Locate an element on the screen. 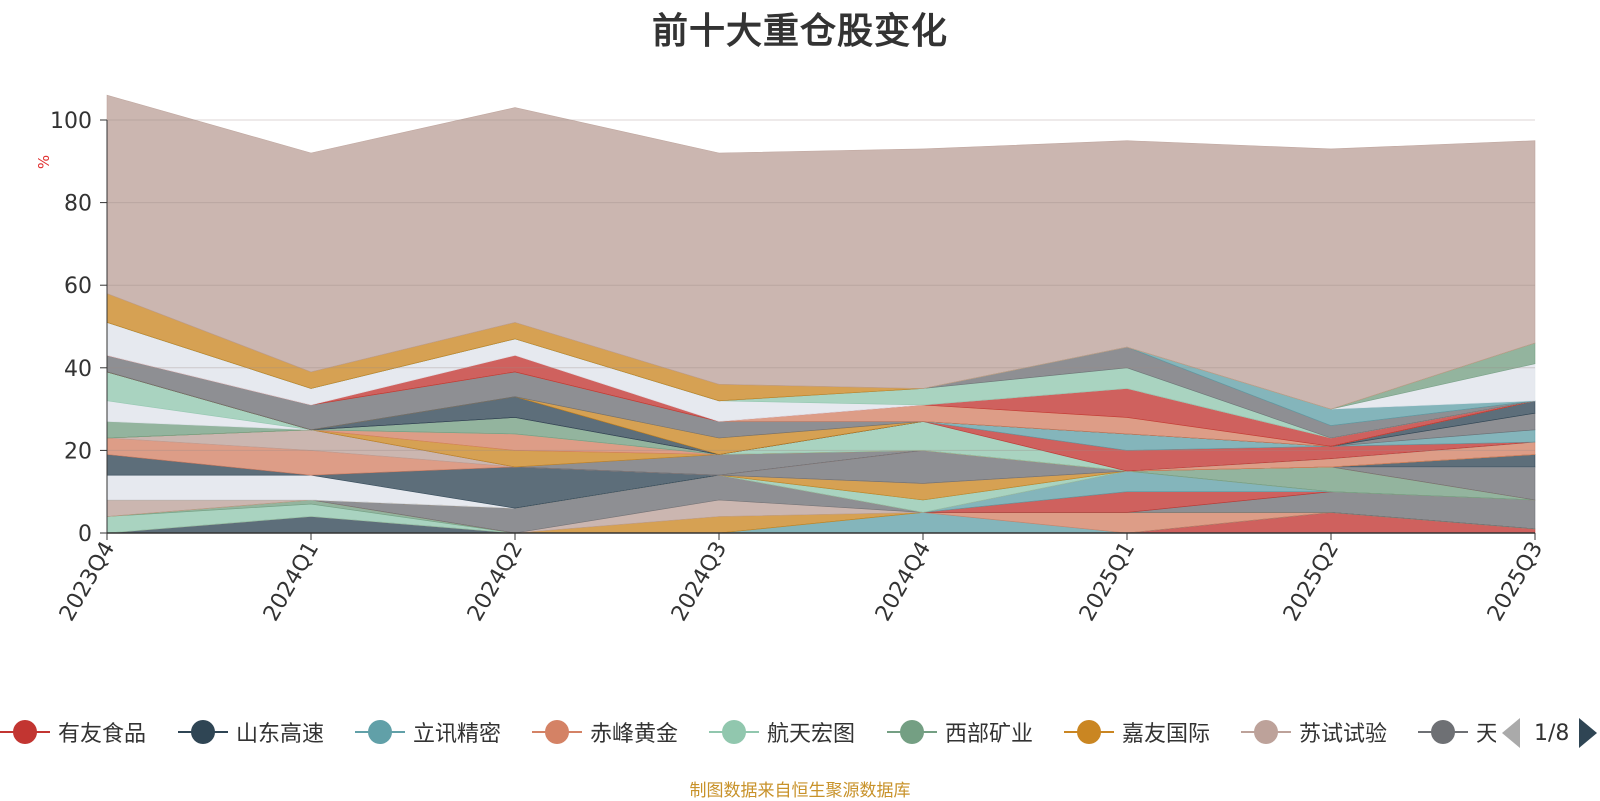 This screenshot has width=1600, height=801. x-tick-label: 2025Q2 is located at coordinates (1311, 582).